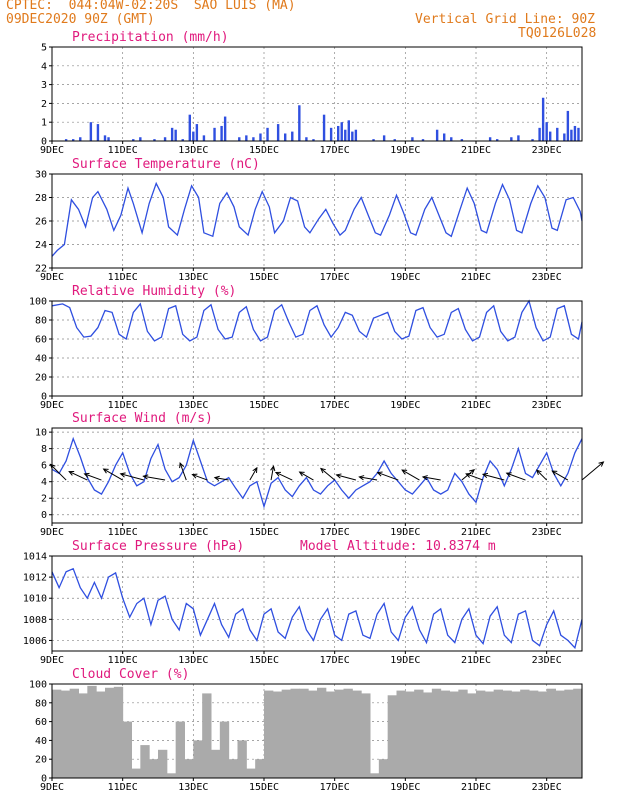 This screenshot has height=800, width=618. What do you see at coordinates (130, 674) in the screenshot?
I see `panel-title-6: Cloud Cover (%)` at bounding box center [130, 674].